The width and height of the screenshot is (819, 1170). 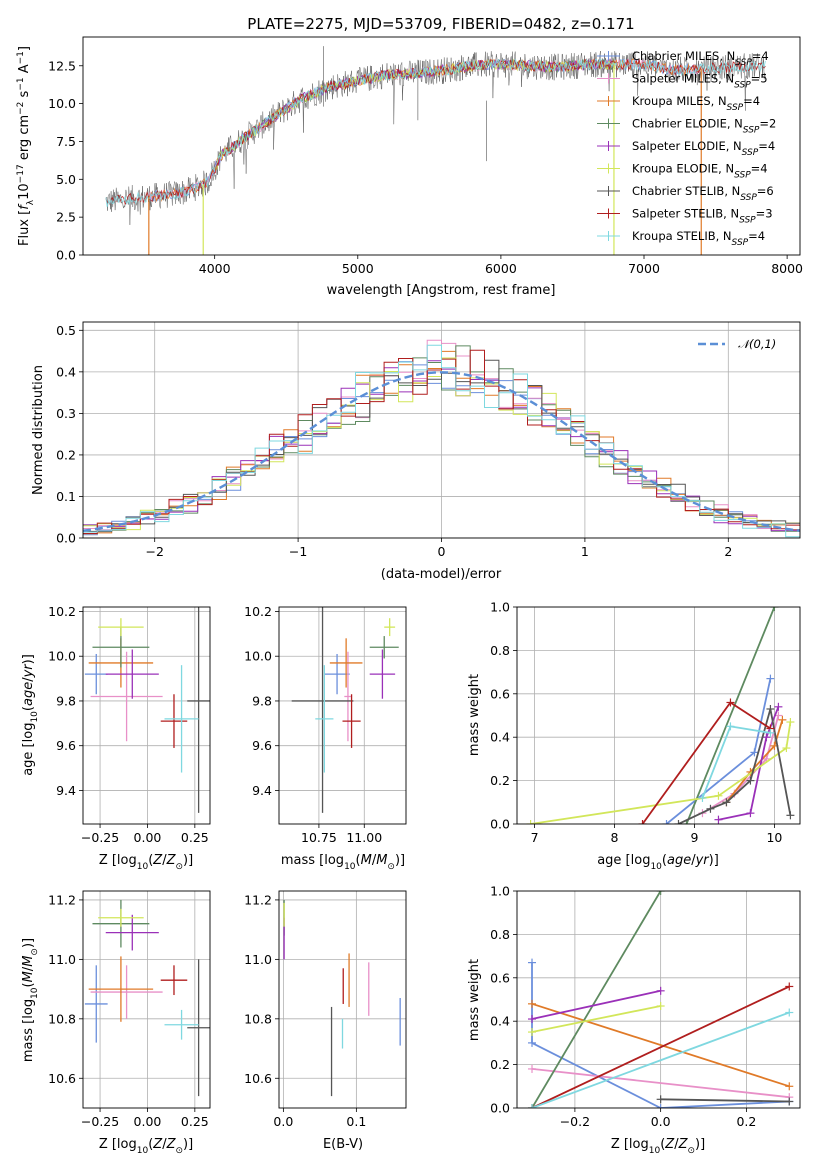 I want to click on x-tick-label: 11.00, so click(x=364, y=837).